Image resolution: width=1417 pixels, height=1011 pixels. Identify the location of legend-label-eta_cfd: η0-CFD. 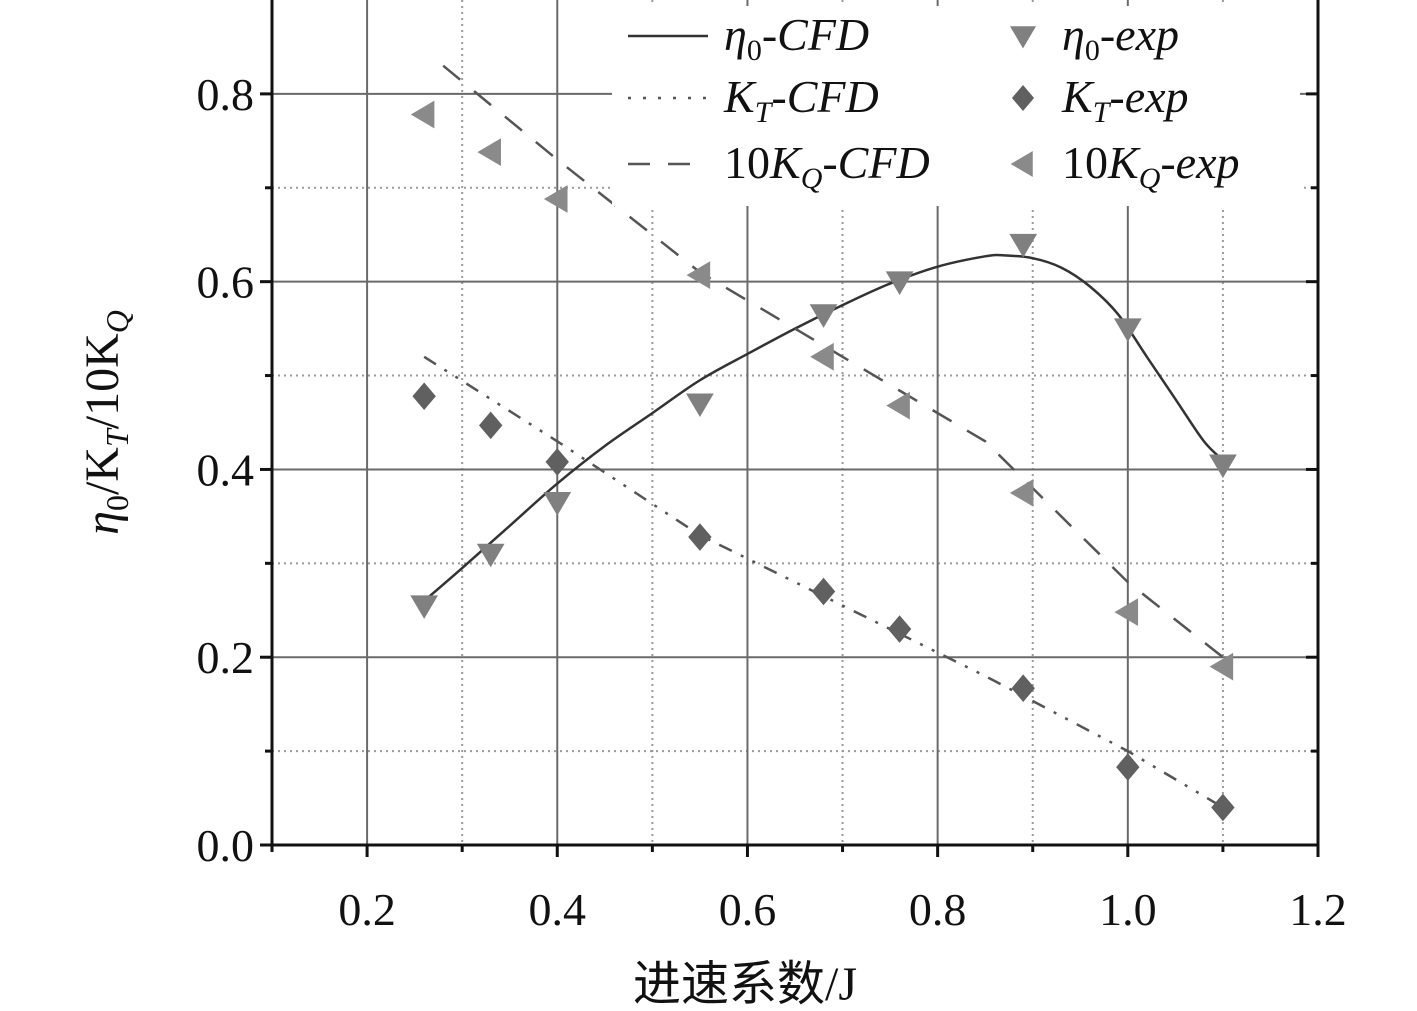
(796, 38).